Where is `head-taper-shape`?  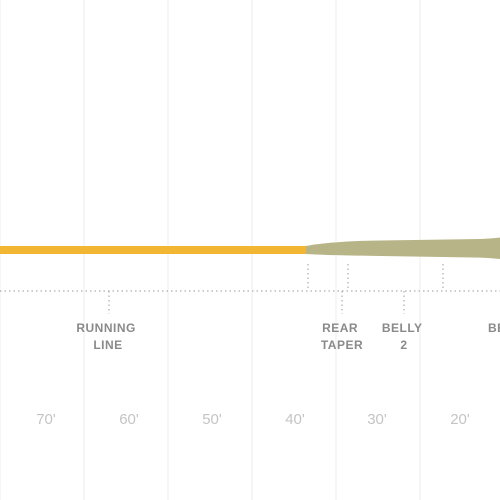 head-taper-shape is located at coordinates (403, 248).